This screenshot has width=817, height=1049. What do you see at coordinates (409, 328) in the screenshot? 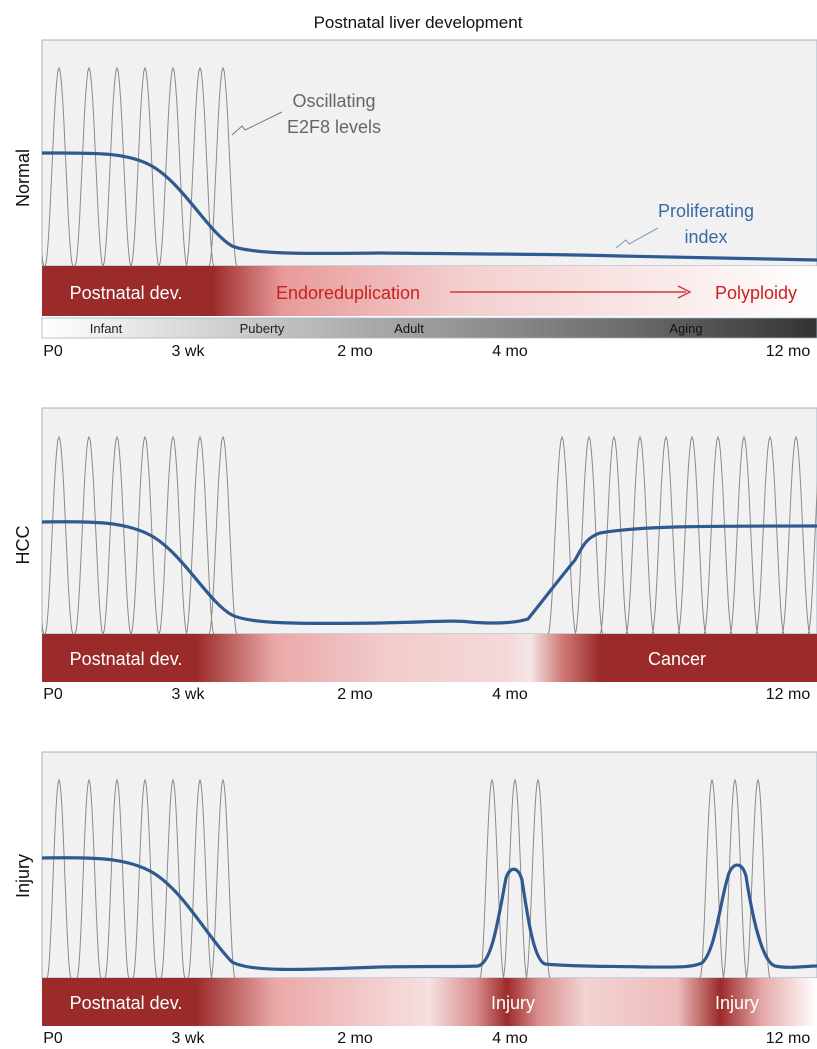
I see `age-label-adult: Adult` at bounding box center [409, 328].